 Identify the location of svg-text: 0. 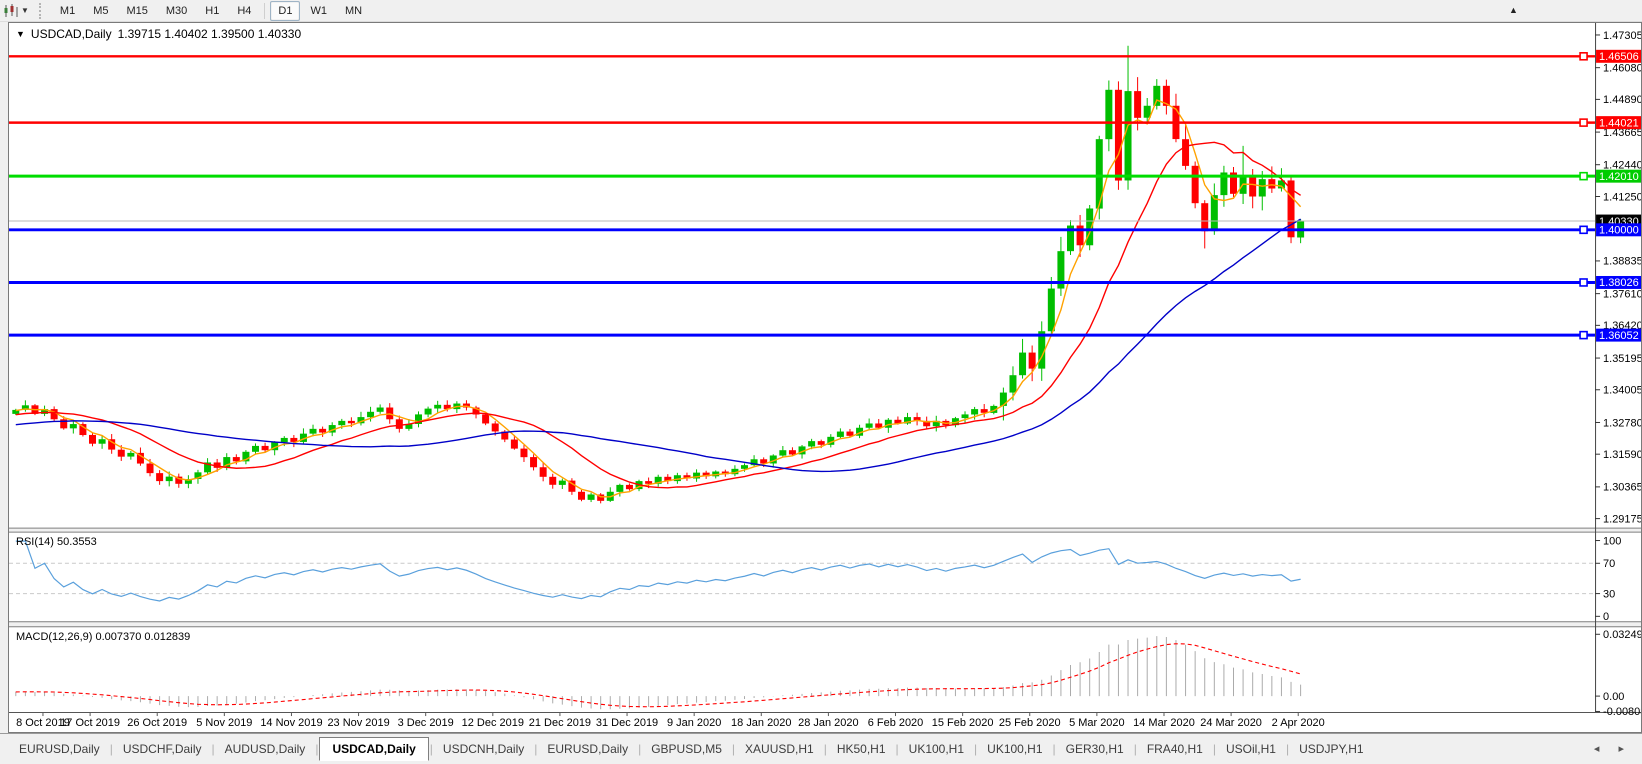
(1606, 617).